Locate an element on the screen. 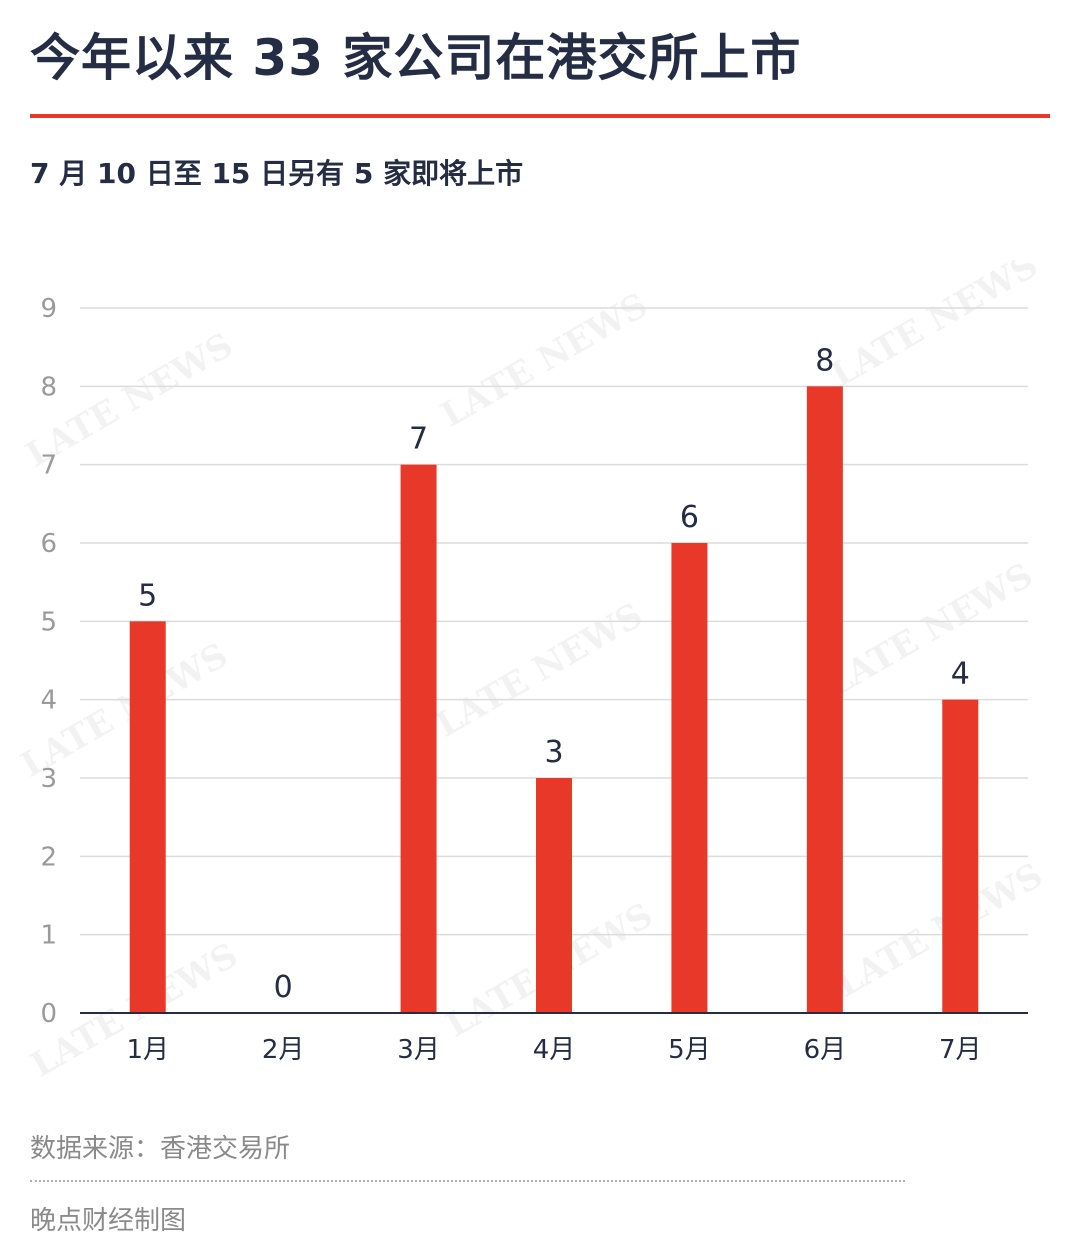 This screenshot has height=1247, width=1080. x-axis-ticks: 1月 2月 3月 4月 5月 6月 7月 is located at coordinates (553, 1050).